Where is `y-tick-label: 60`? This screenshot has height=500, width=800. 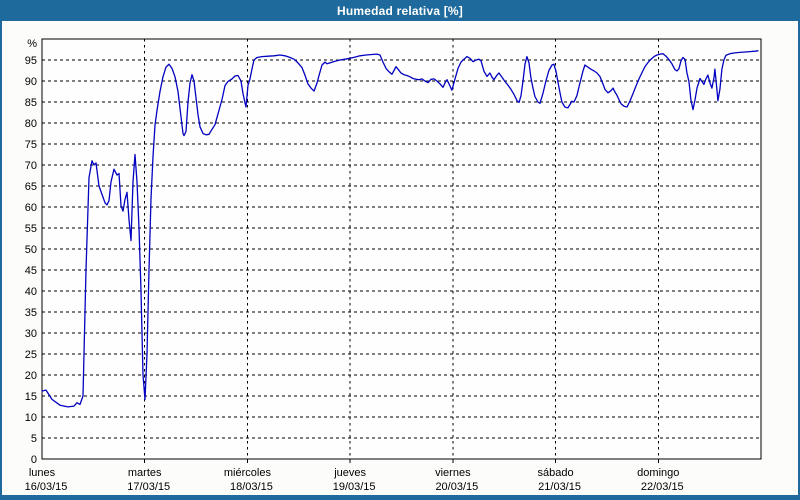
y-tick-label: 60 is located at coordinates (31, 208).